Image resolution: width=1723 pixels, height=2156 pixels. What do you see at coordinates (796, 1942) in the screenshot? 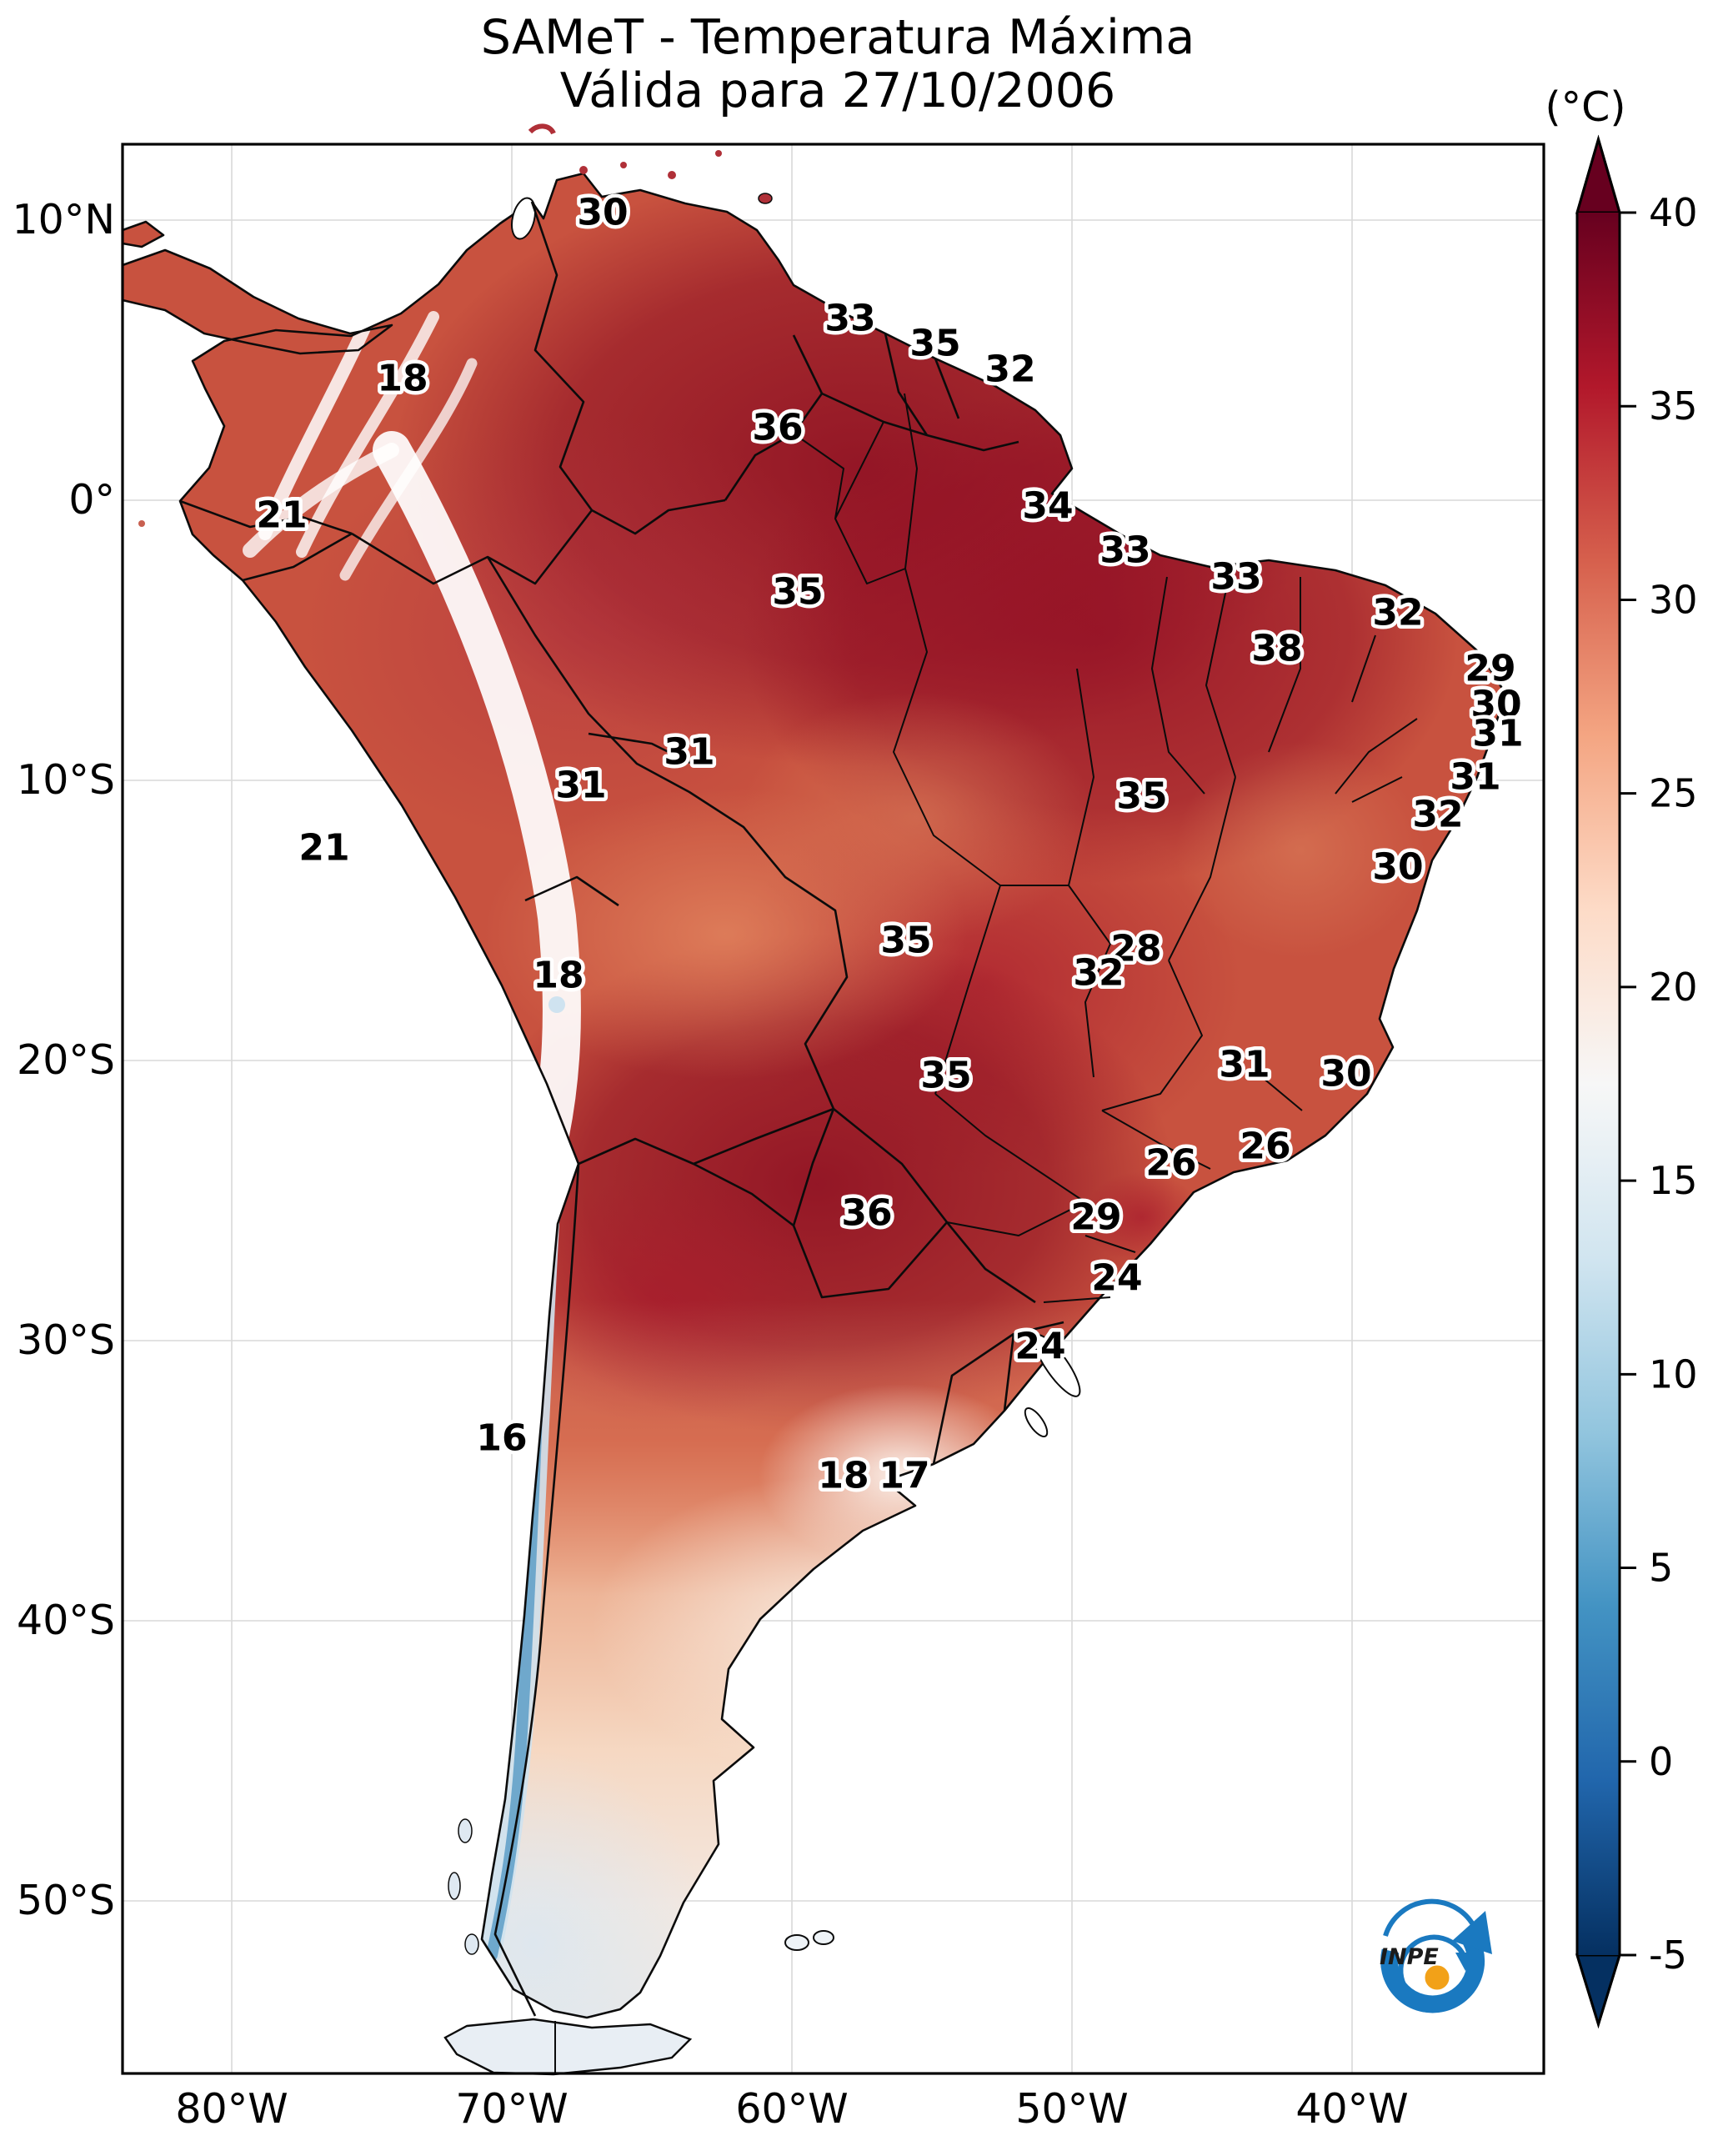
I see `falkland-island-west` at bounding box center [796, 1942].